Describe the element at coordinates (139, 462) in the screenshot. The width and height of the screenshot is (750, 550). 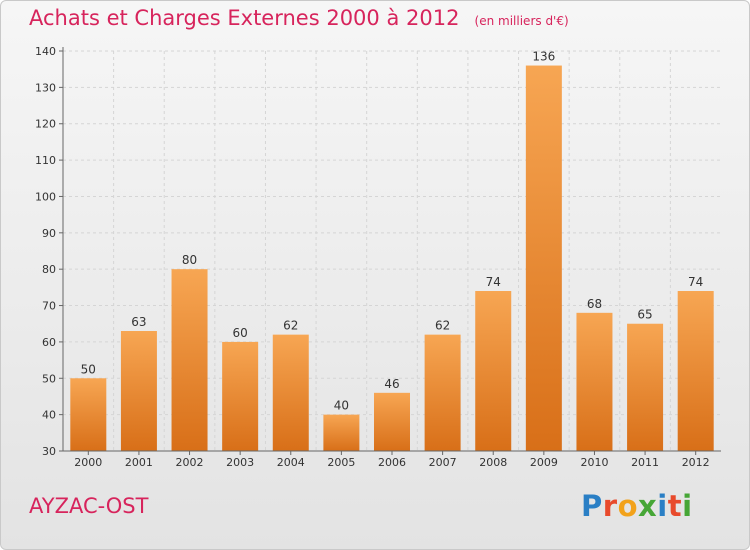
I see `x-tick-label: 2001` at that location.